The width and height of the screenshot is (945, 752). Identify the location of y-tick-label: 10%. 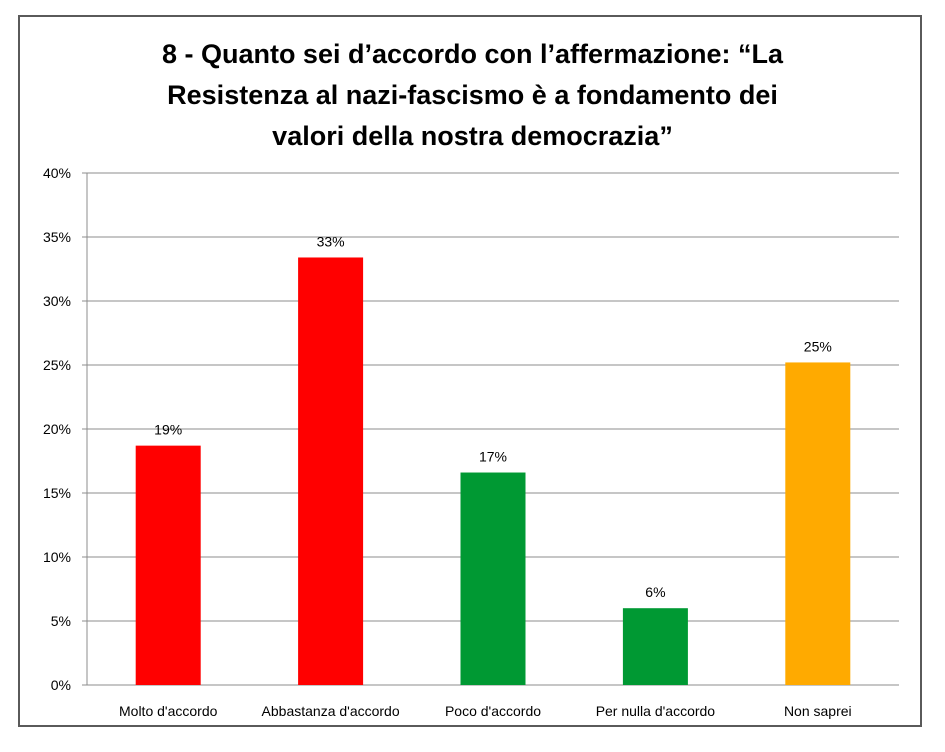
(57, 557).